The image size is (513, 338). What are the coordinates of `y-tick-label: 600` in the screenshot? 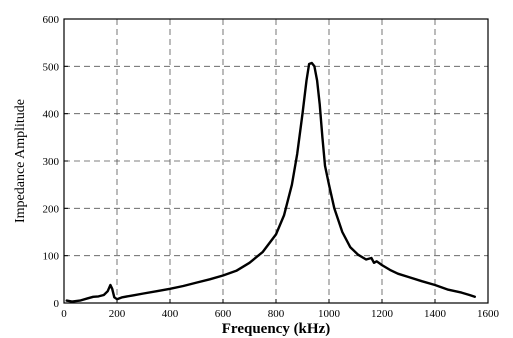 It's located at (51, 20).